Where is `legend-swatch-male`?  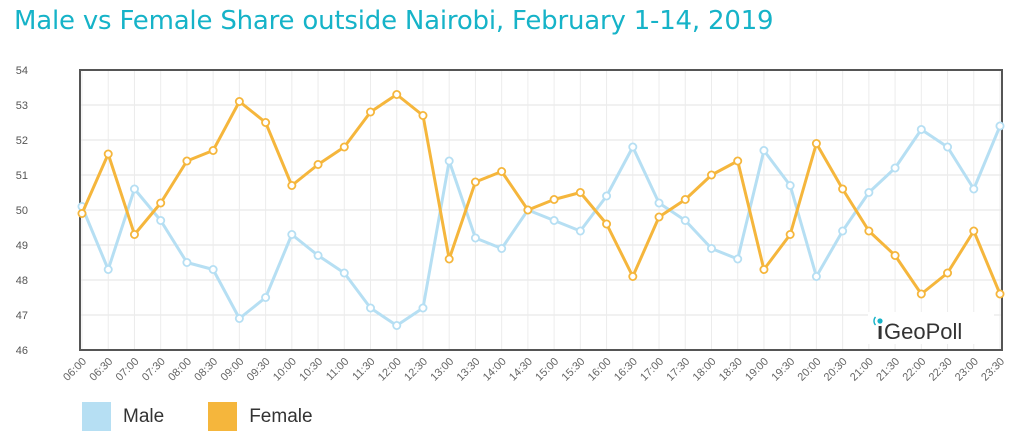
legend-swatch-male is located at coordinates (96, 416).